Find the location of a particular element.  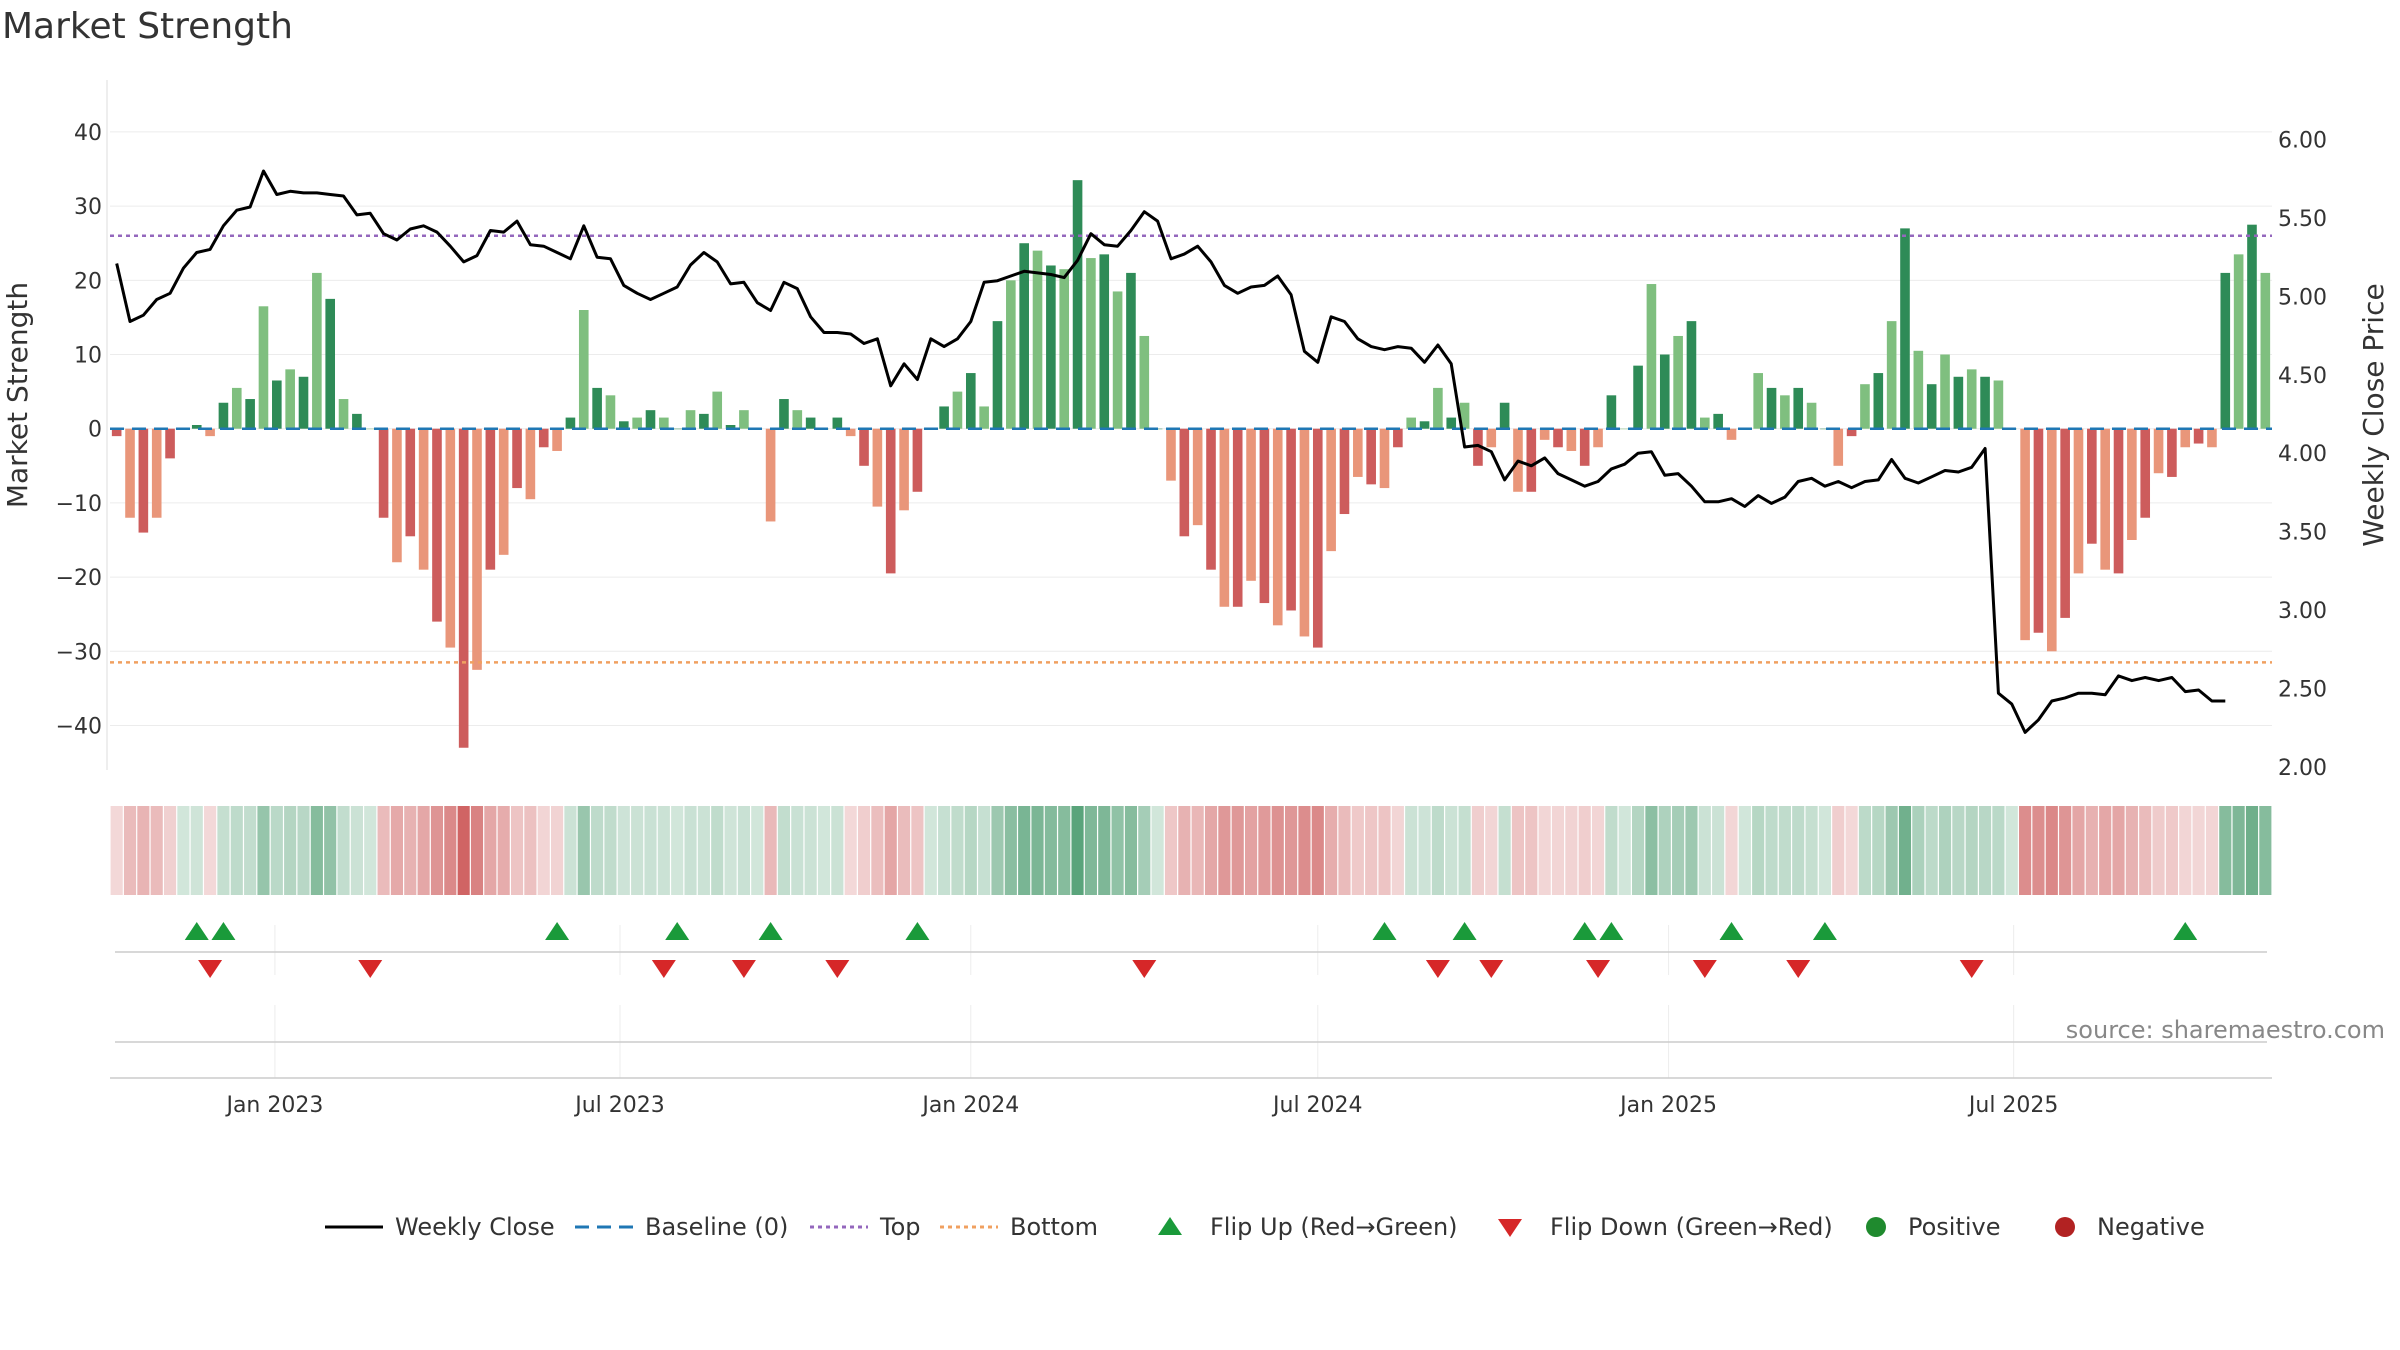

y2-tick-label: 5.50 is located at coordinates (2302, 219).